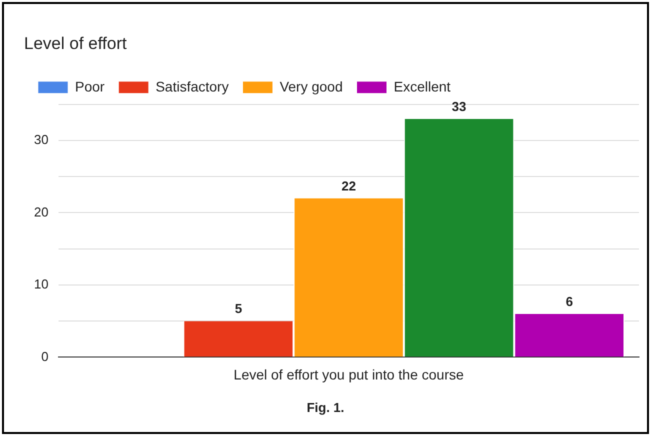  Describe the element at coordinates (348, 186) in the screenshot. I see `data-label: 22` at that location.